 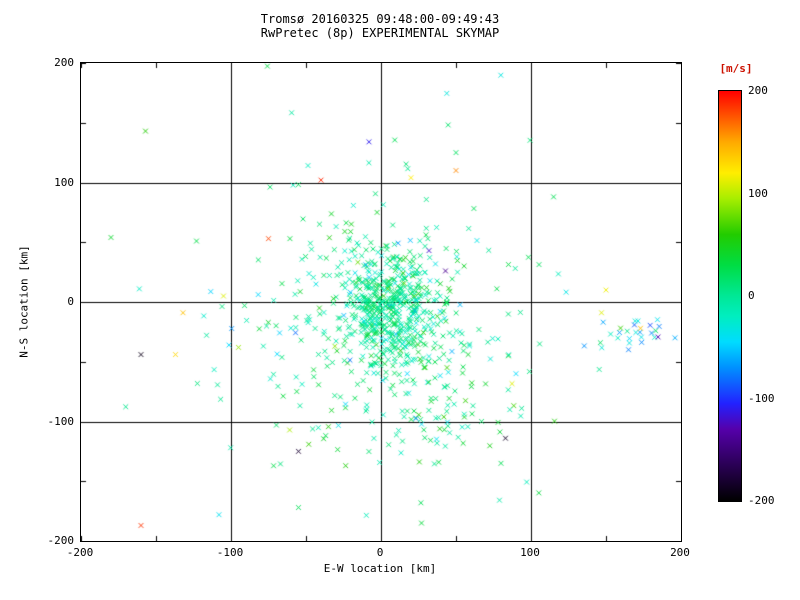 What do you see at coordinates (761, 398) in the screenshot?
I see `colorbar-tick-label: -100` at bounding box center [761, 398].